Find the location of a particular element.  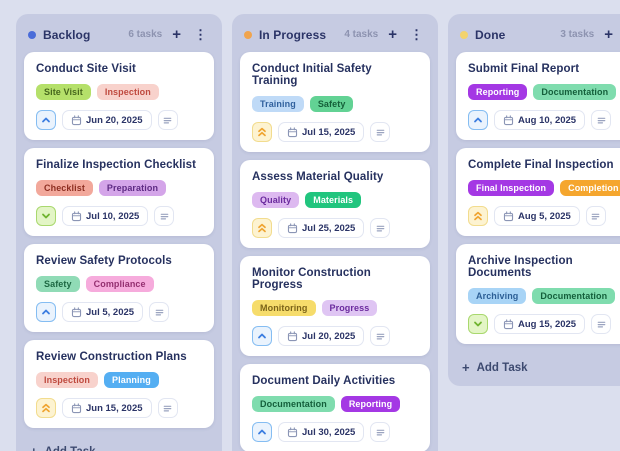

task-meta-row: Jul 20, 2025 is located at coordinates (335, 336).